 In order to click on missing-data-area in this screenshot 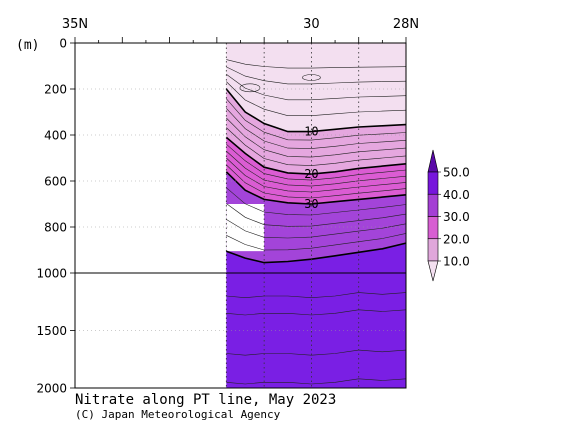, I will do `click(245, 228)`.